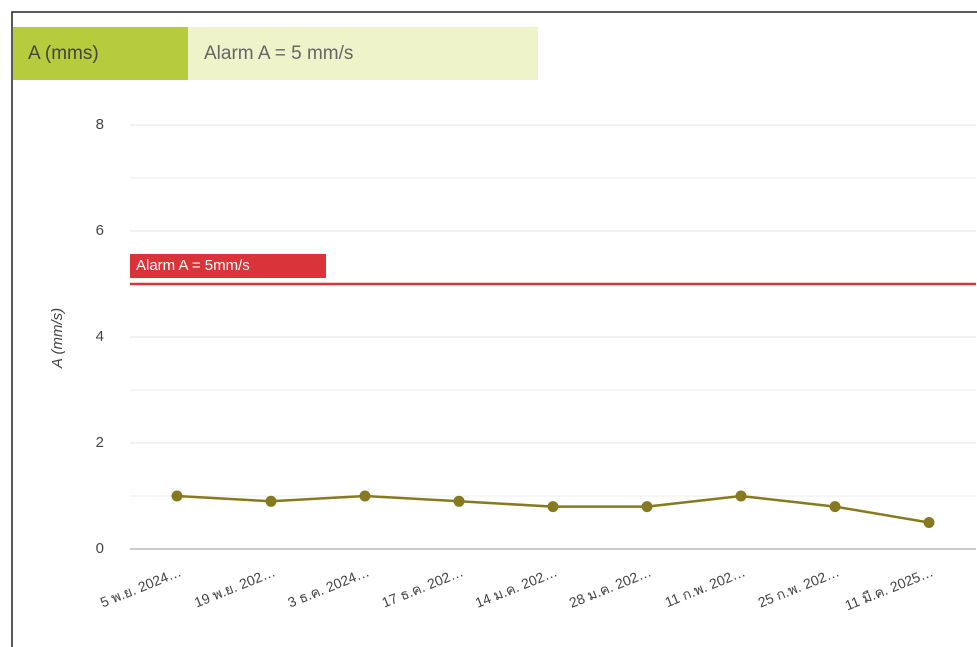 The width and height of the screenshot is (977, 647). I want to click on tab, so click(100, 53).